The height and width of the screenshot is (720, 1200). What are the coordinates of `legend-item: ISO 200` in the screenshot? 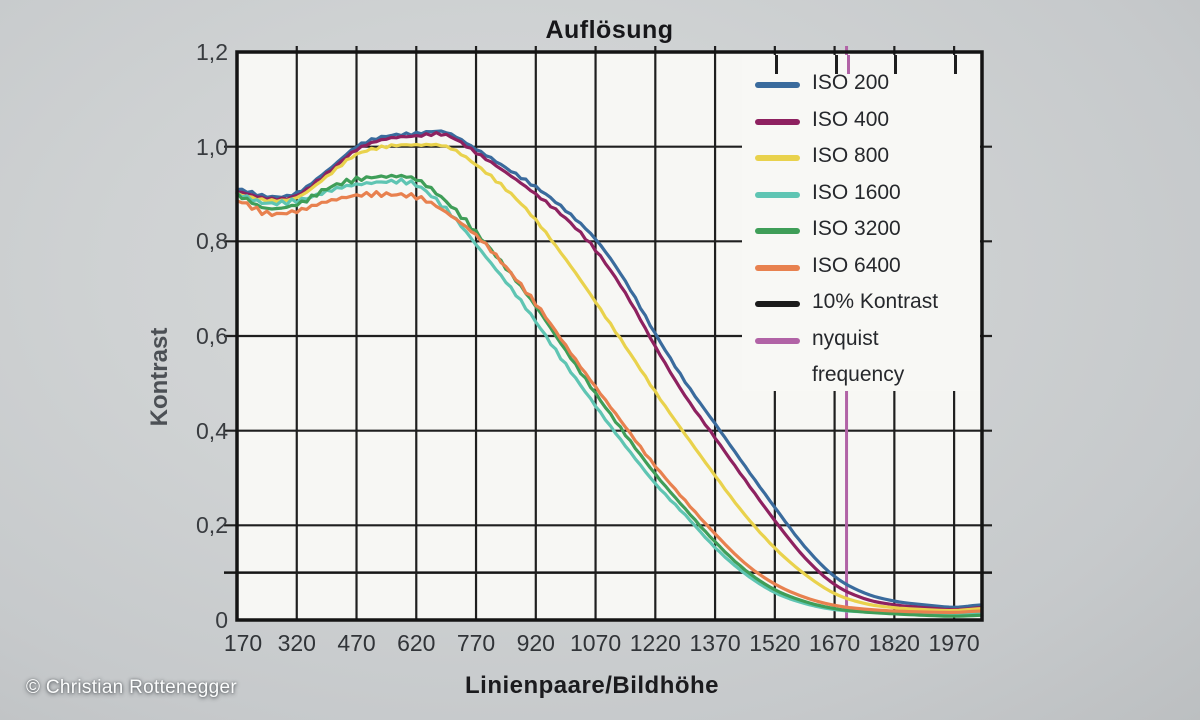 It's located at (861, 85).